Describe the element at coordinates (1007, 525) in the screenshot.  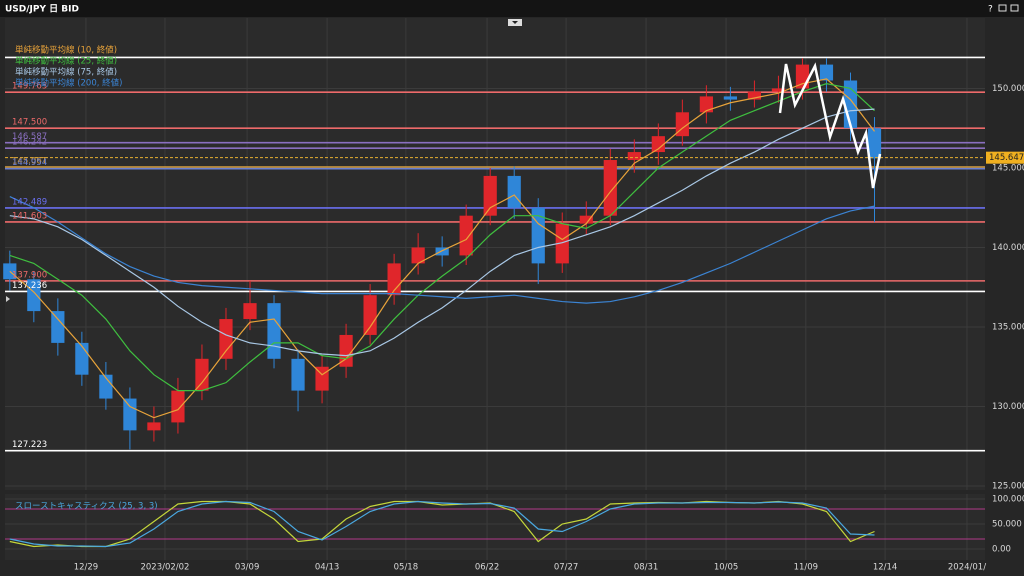
I see `y-tick-label: 50.000` at that location.